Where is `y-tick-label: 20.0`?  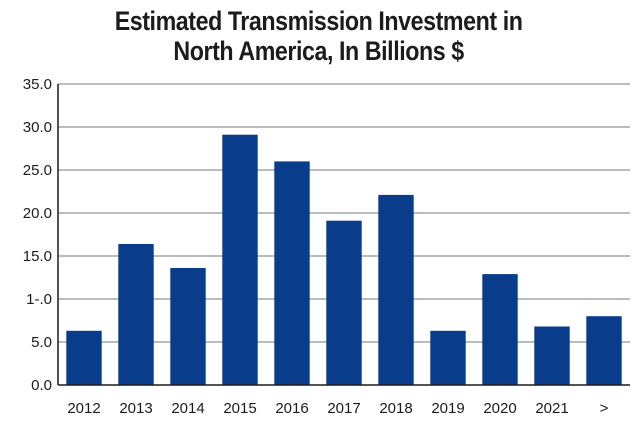 y-tick-label: 20.0 is located at coordinates (37, 213).